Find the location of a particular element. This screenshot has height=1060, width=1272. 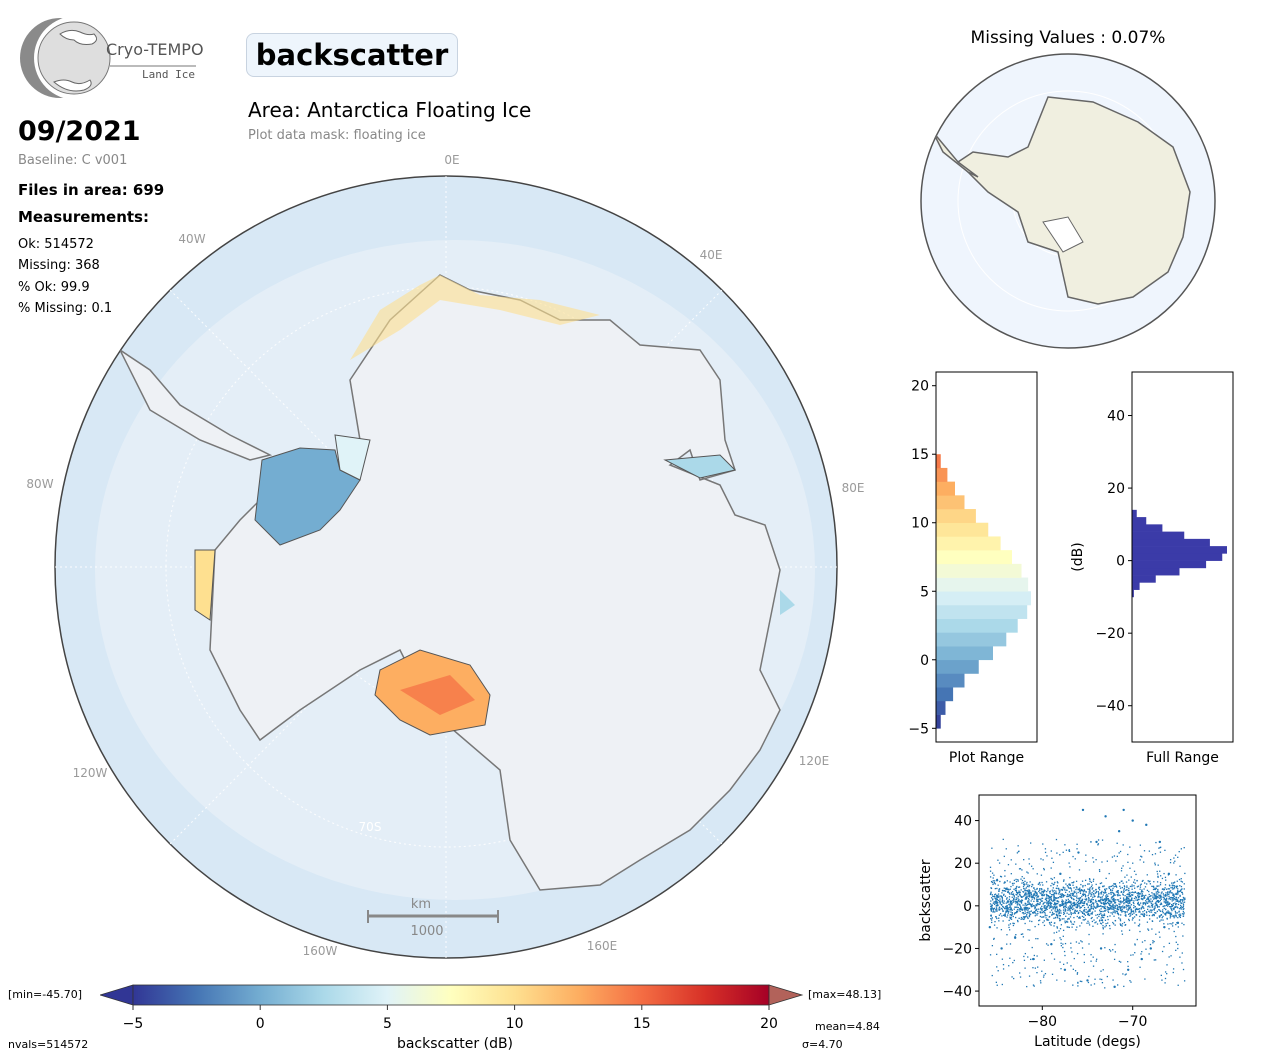

y-axis-label: (dB) is located at coordinates (1078, 556).